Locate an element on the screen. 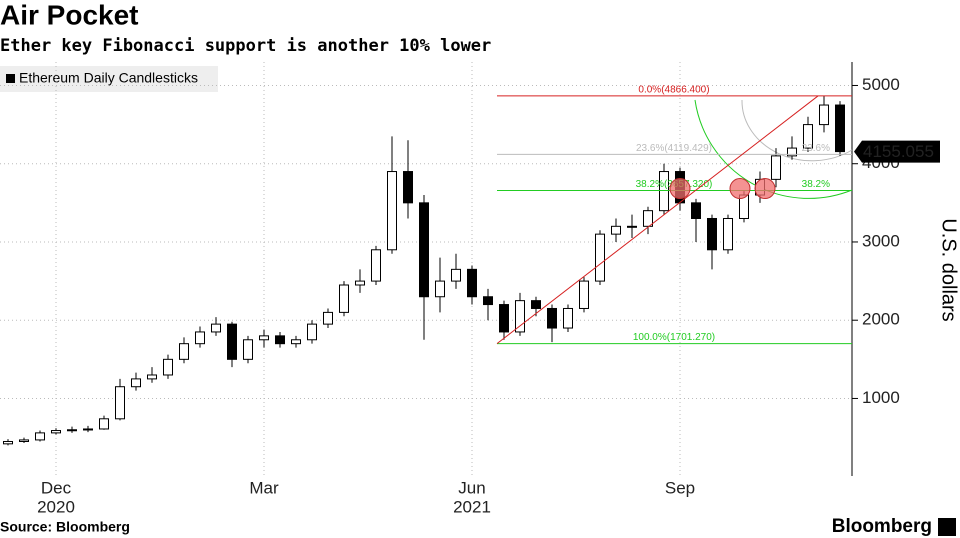  x-year-label: 2021 is located at coordinates (472, 506).